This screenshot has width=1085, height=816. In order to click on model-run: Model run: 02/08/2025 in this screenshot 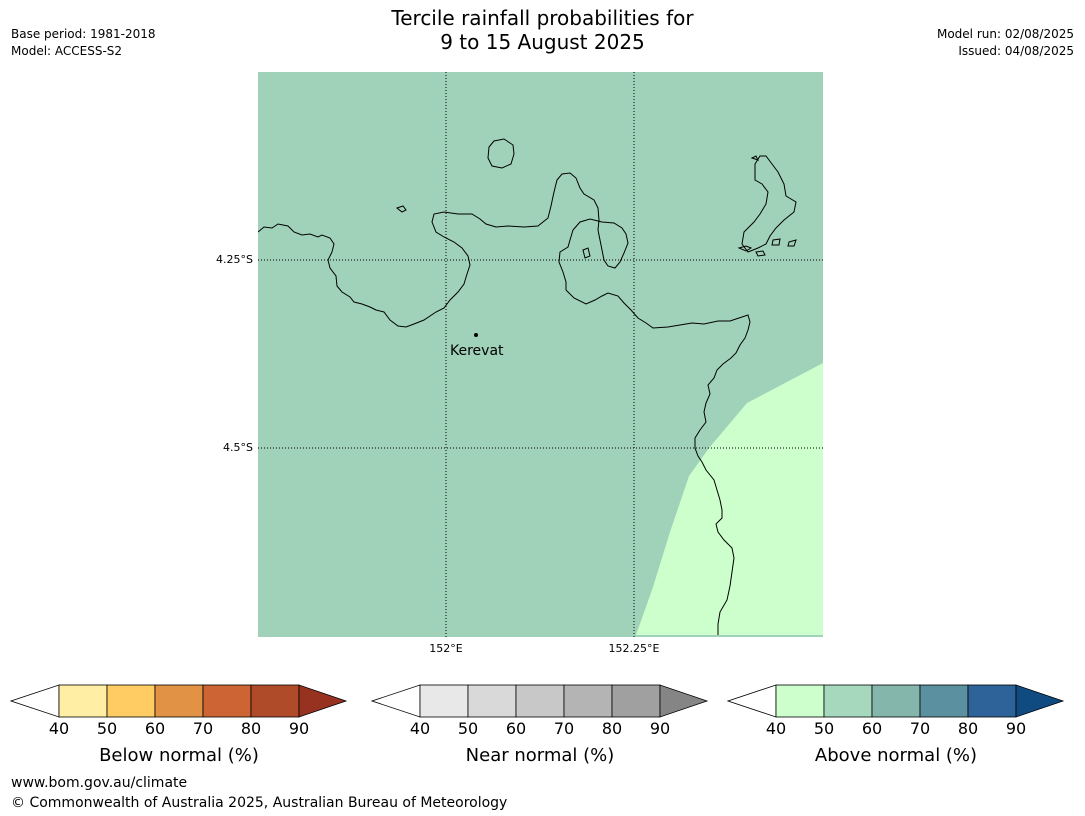, I will do `click(1005, 34)`.